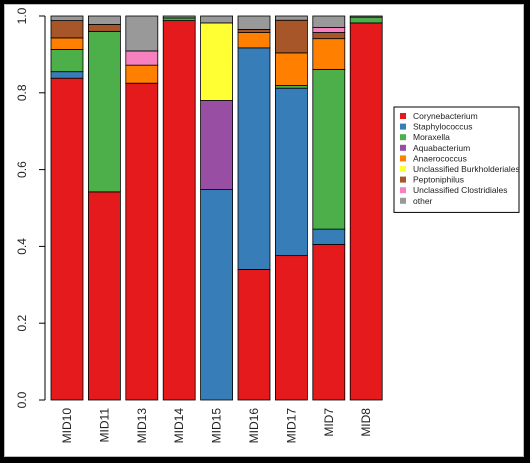 This screenshot has width=530, height=463. What do you see at coordinates (22, 399) in the screenshot?
I see `y-tick-label: 0.0` at bounding box center [22, 399].